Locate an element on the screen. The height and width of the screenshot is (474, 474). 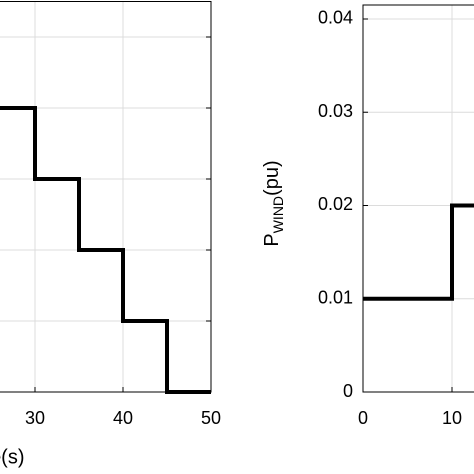
y-tick-label: 0 is located at coordinates (348, 391).